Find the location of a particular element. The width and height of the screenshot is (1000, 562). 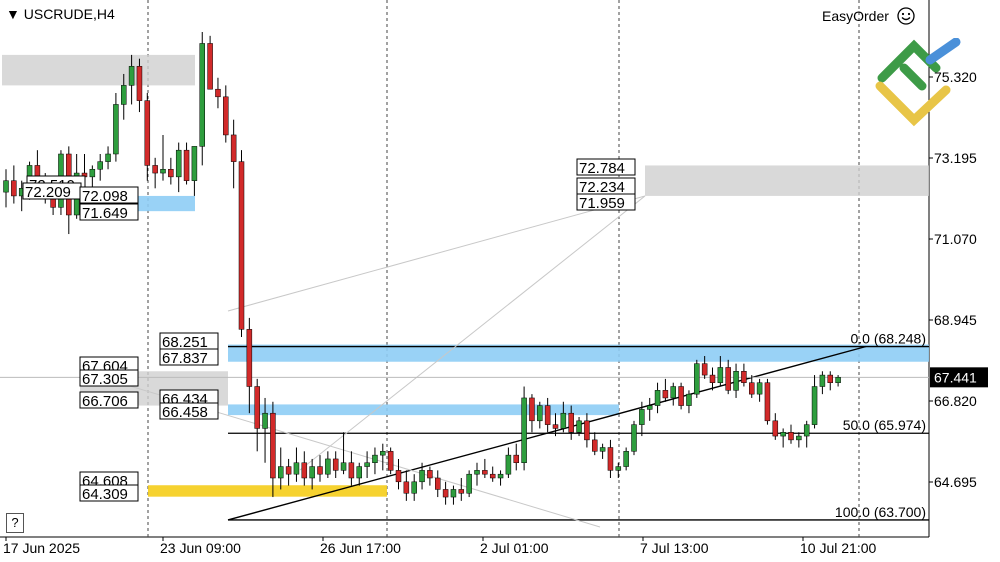

price-label: 67.305 is located at coordinates (105, 379).